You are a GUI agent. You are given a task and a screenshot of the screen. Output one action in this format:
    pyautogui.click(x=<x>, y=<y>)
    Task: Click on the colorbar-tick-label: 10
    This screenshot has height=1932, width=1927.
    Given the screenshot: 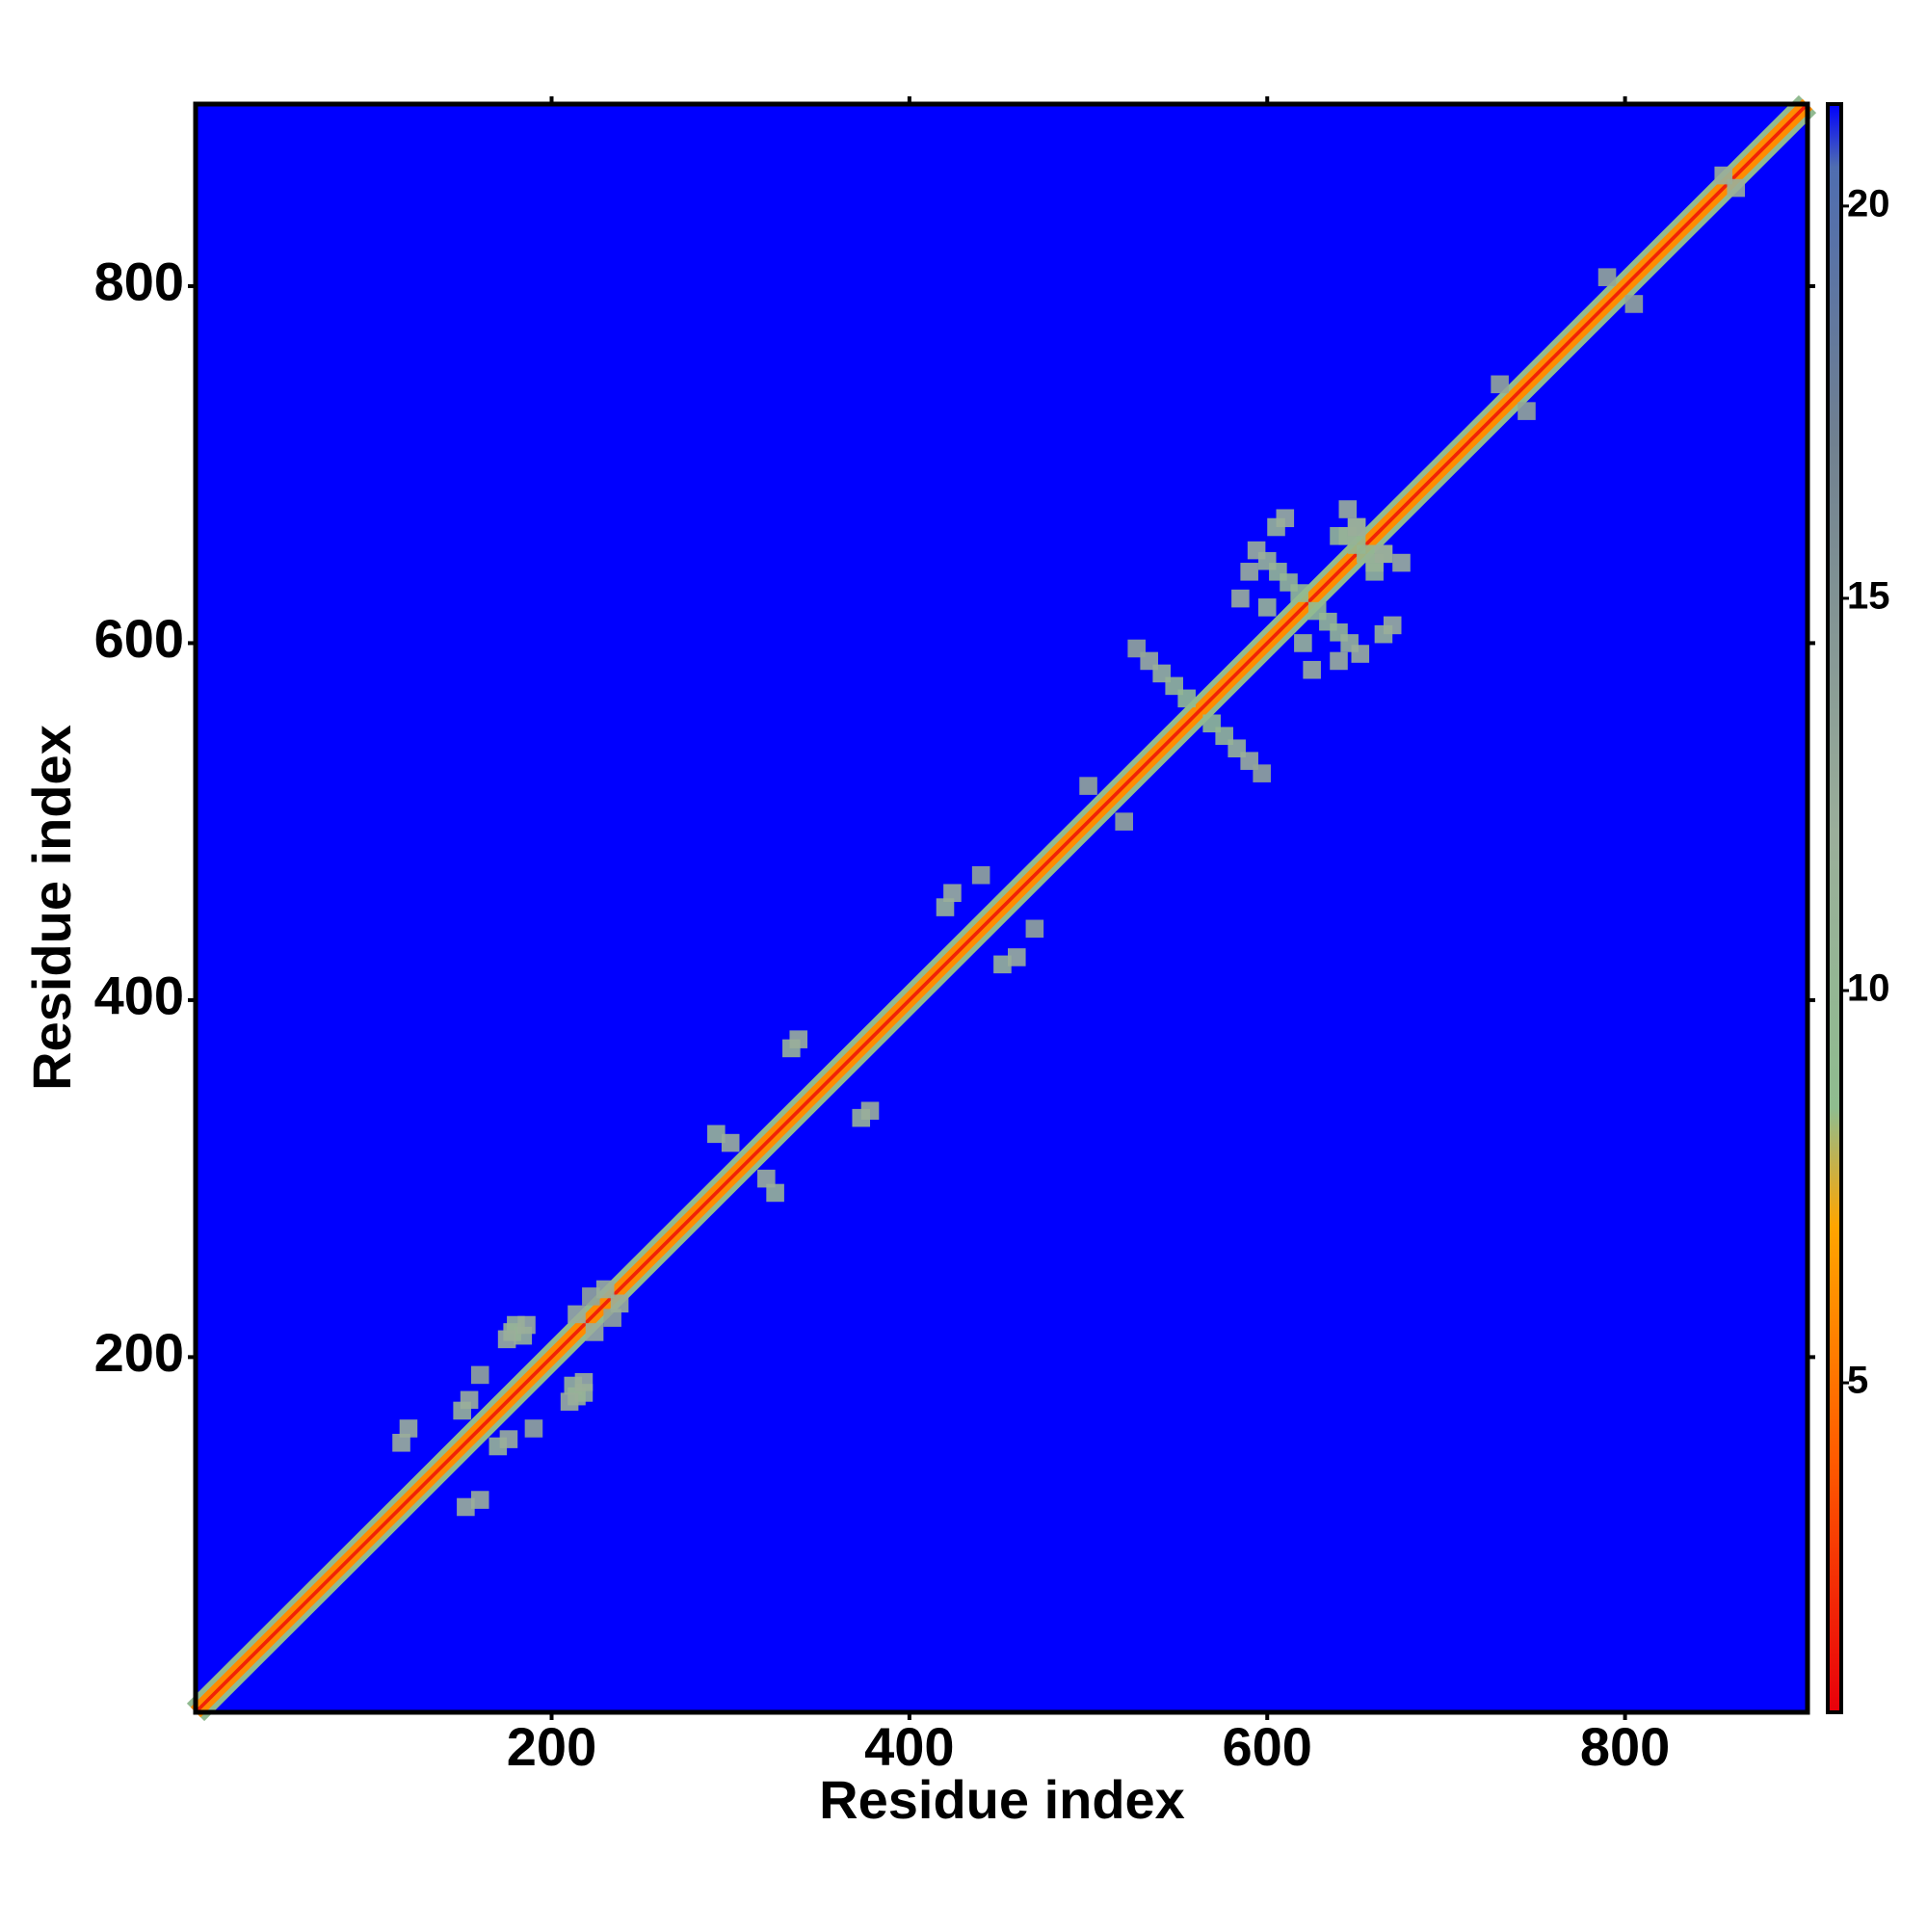 What is the action you would take?
    pyautogui.click(x=1868, y=988)
    